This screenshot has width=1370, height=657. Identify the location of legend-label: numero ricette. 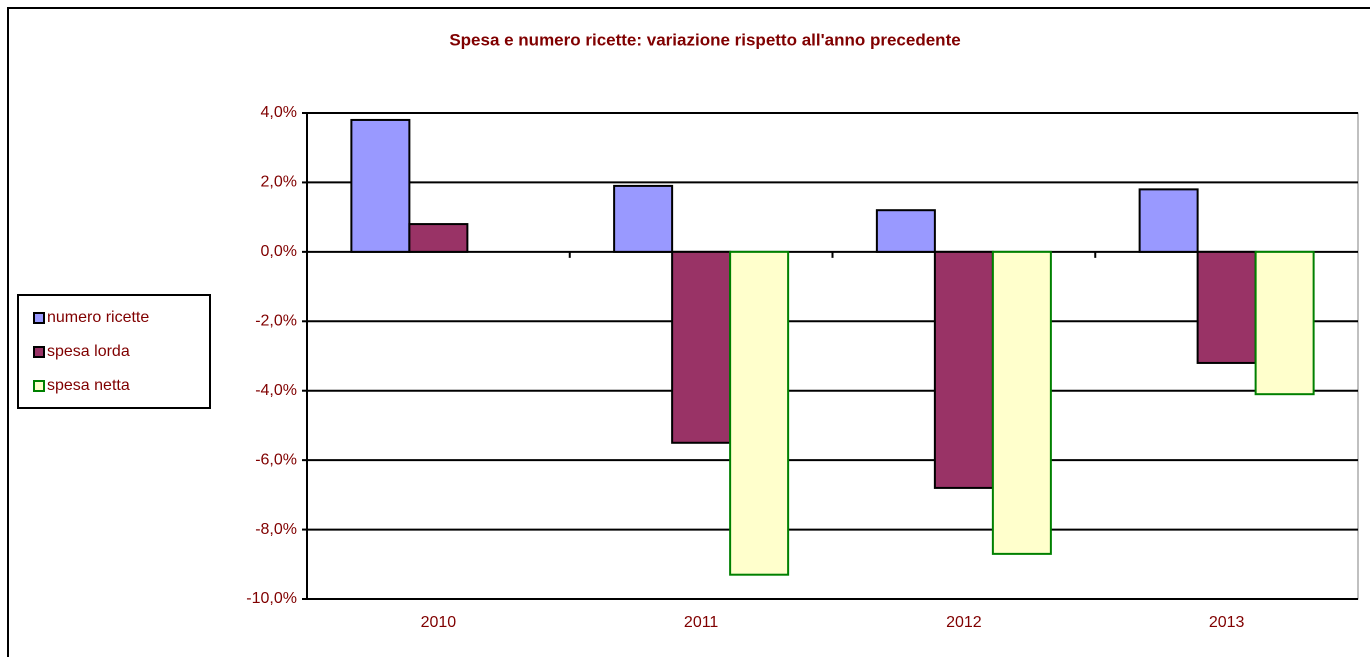
(98, 317).